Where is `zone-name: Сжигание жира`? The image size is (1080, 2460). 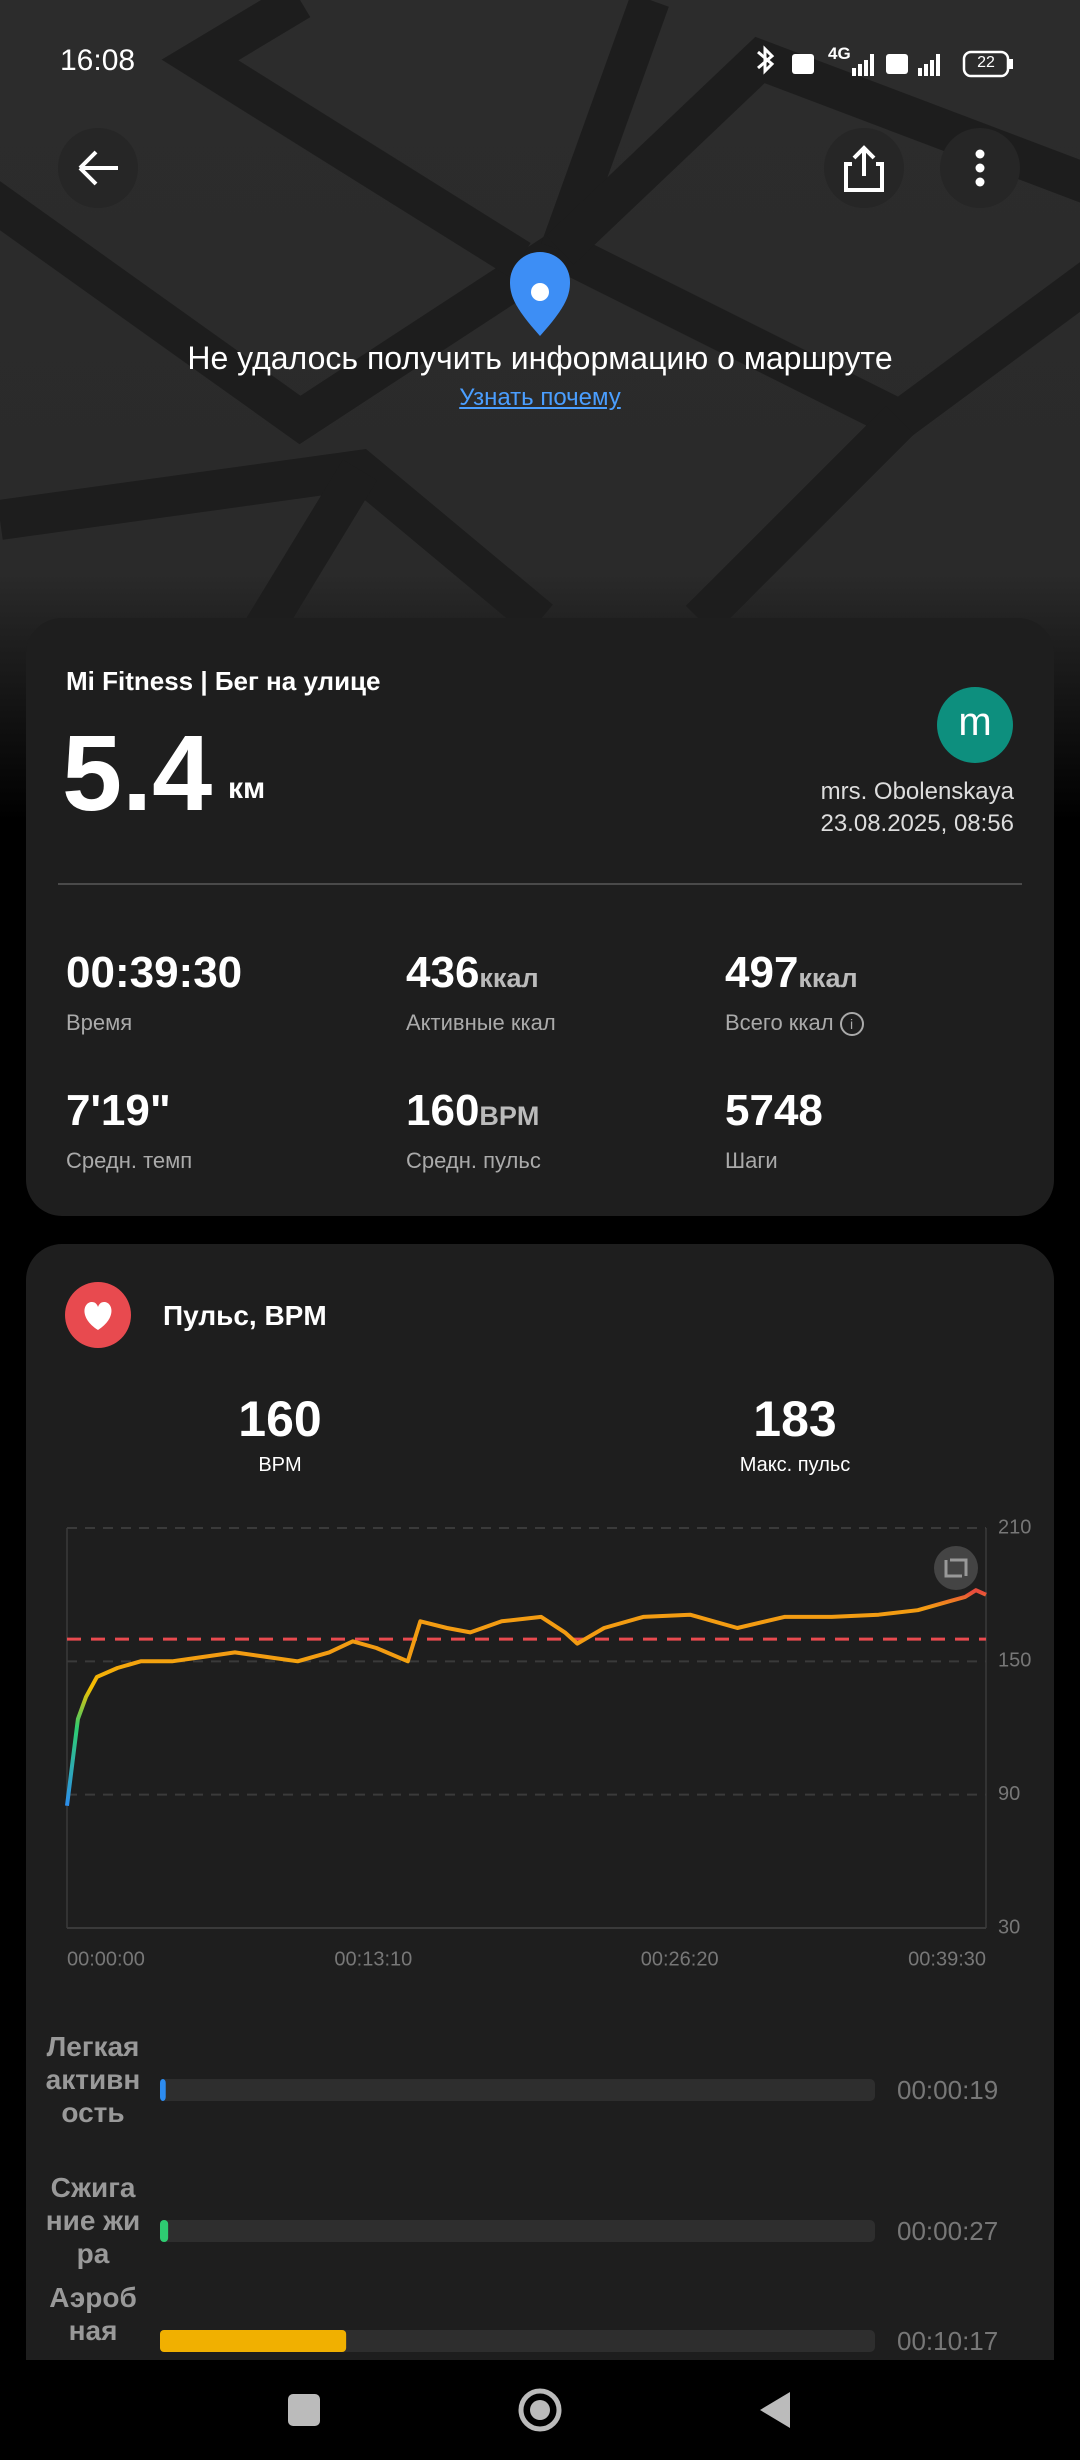
zone-name: Сжигание жира is located at coordinates (93, 2220).